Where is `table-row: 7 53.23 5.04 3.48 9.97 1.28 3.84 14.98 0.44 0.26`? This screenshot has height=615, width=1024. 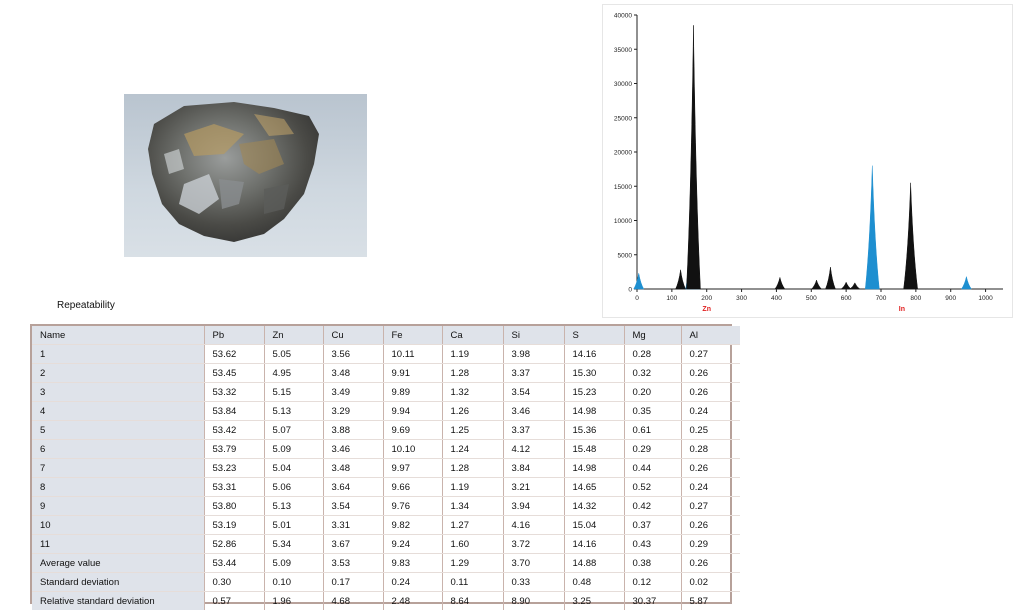
table-row: 7 53.23 5.04 3.48 9.97 1.28 3.84 14.98 0.44 0.26 is located at coordinates (386, 468).